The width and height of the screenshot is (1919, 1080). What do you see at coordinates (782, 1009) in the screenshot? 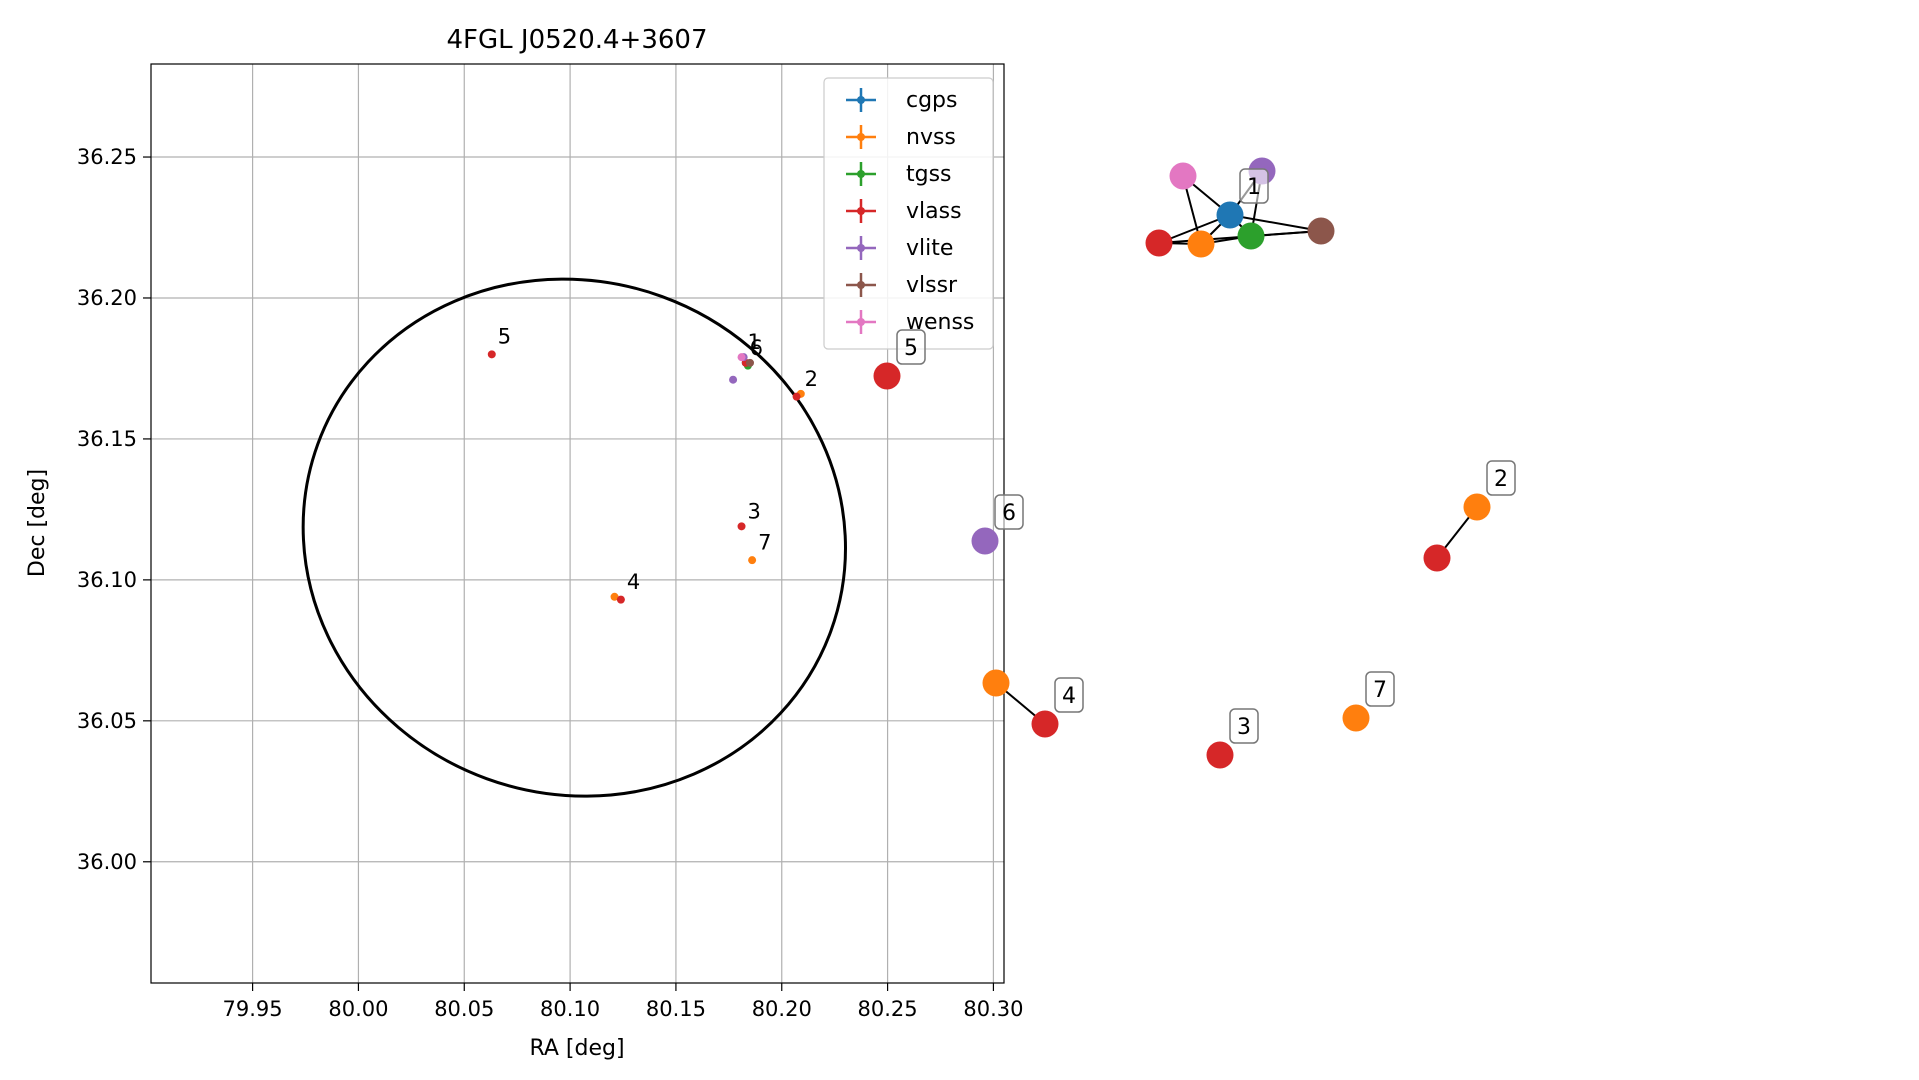
I see `x-tick-label: 80.20` at bounding box center [782, 1009].